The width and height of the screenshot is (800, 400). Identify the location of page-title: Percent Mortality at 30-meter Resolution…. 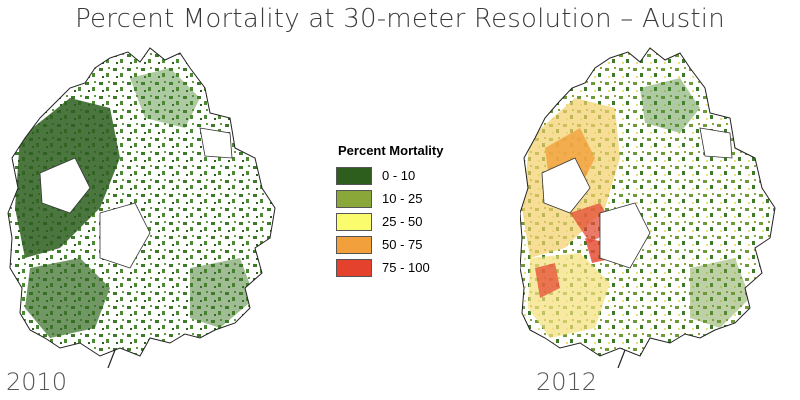
(400, 19).